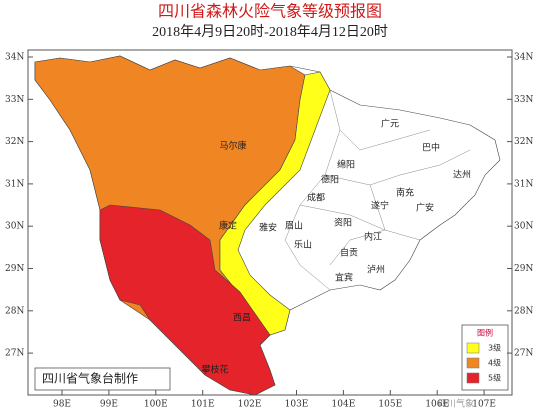 The height and width of the screenshot is (413, 540). What do you see at coordinates (349, 253) in the screenshot?
I see `city-label: 自贡` at bounding box center [349, 253].